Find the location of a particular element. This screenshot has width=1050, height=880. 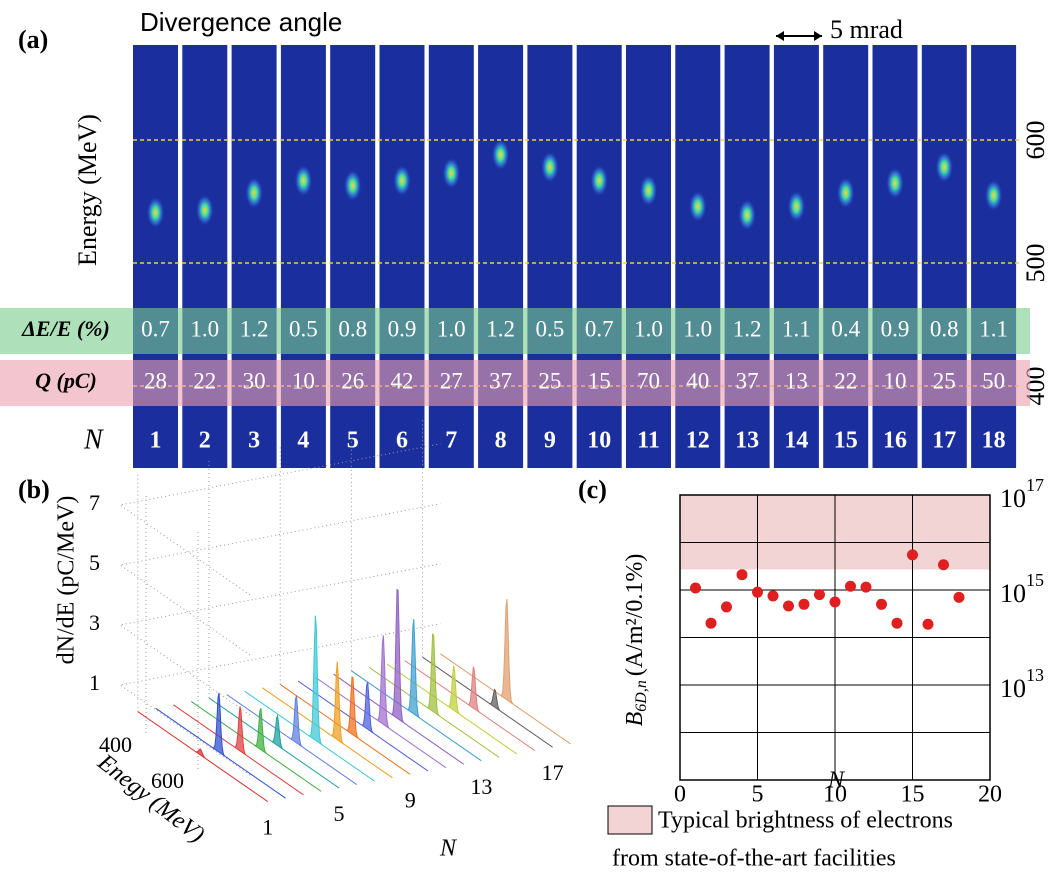

row-value: 25 is located at coordinates (944, 380).